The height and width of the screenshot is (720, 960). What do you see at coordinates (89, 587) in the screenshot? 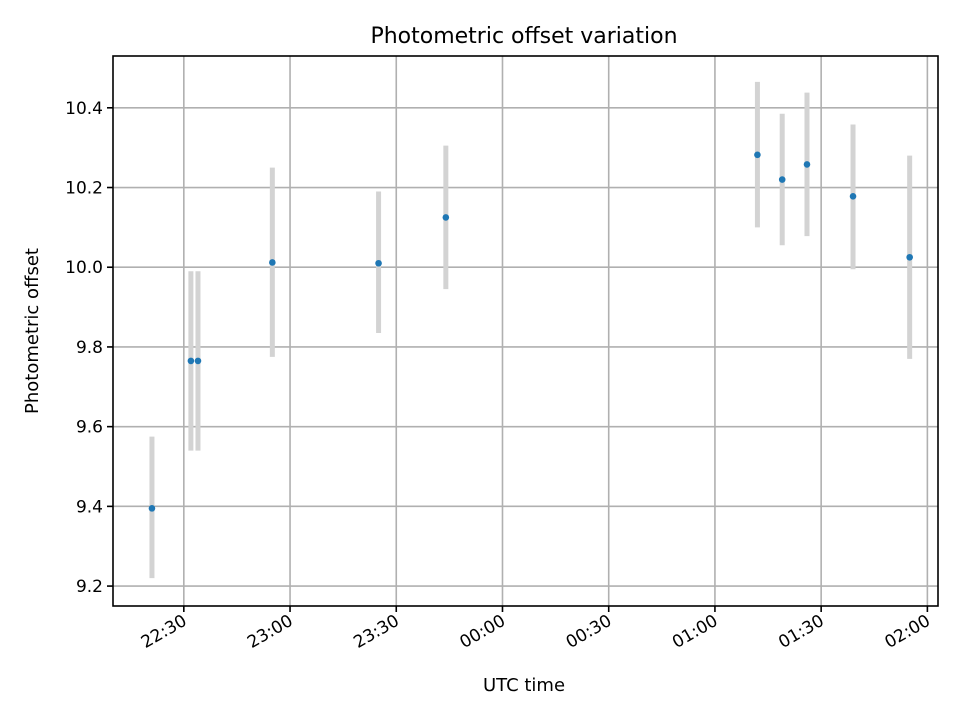
I see `y-tick-label: 9.2` at bounding box center [89, 587].